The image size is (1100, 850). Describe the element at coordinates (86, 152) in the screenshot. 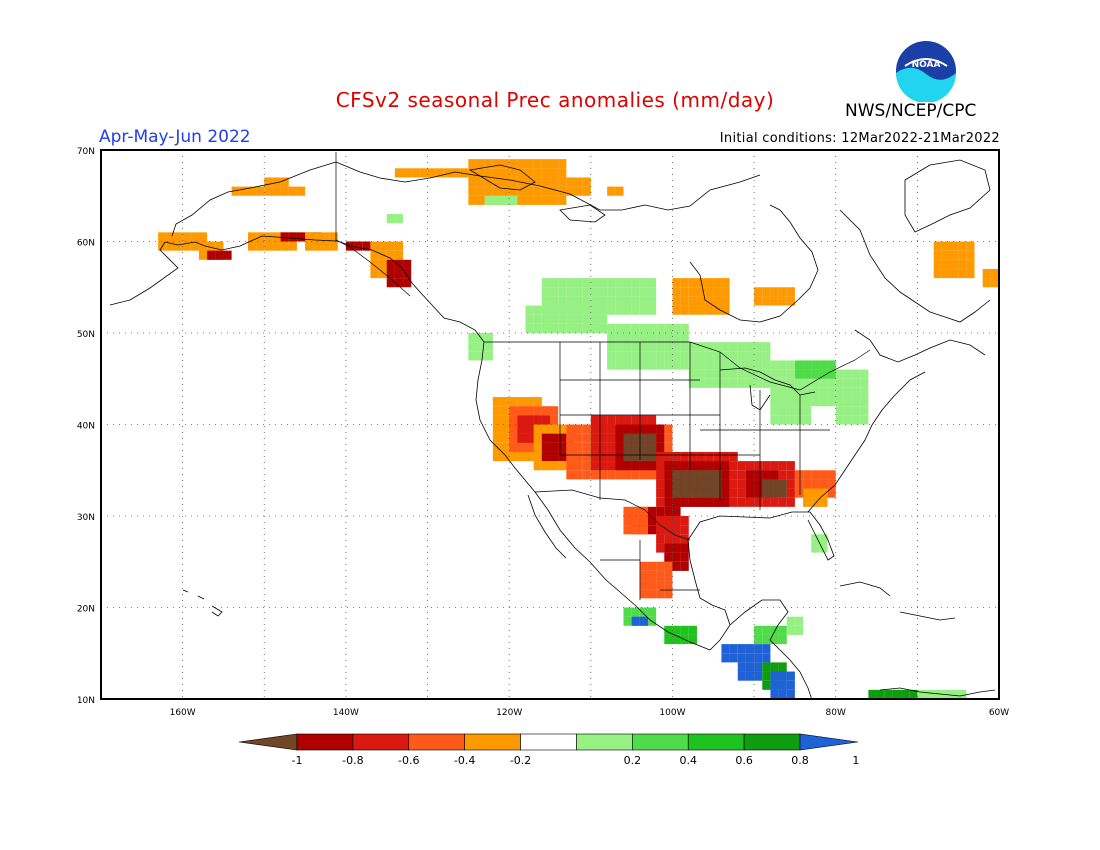

I see `lat-label: 70N` at that location.